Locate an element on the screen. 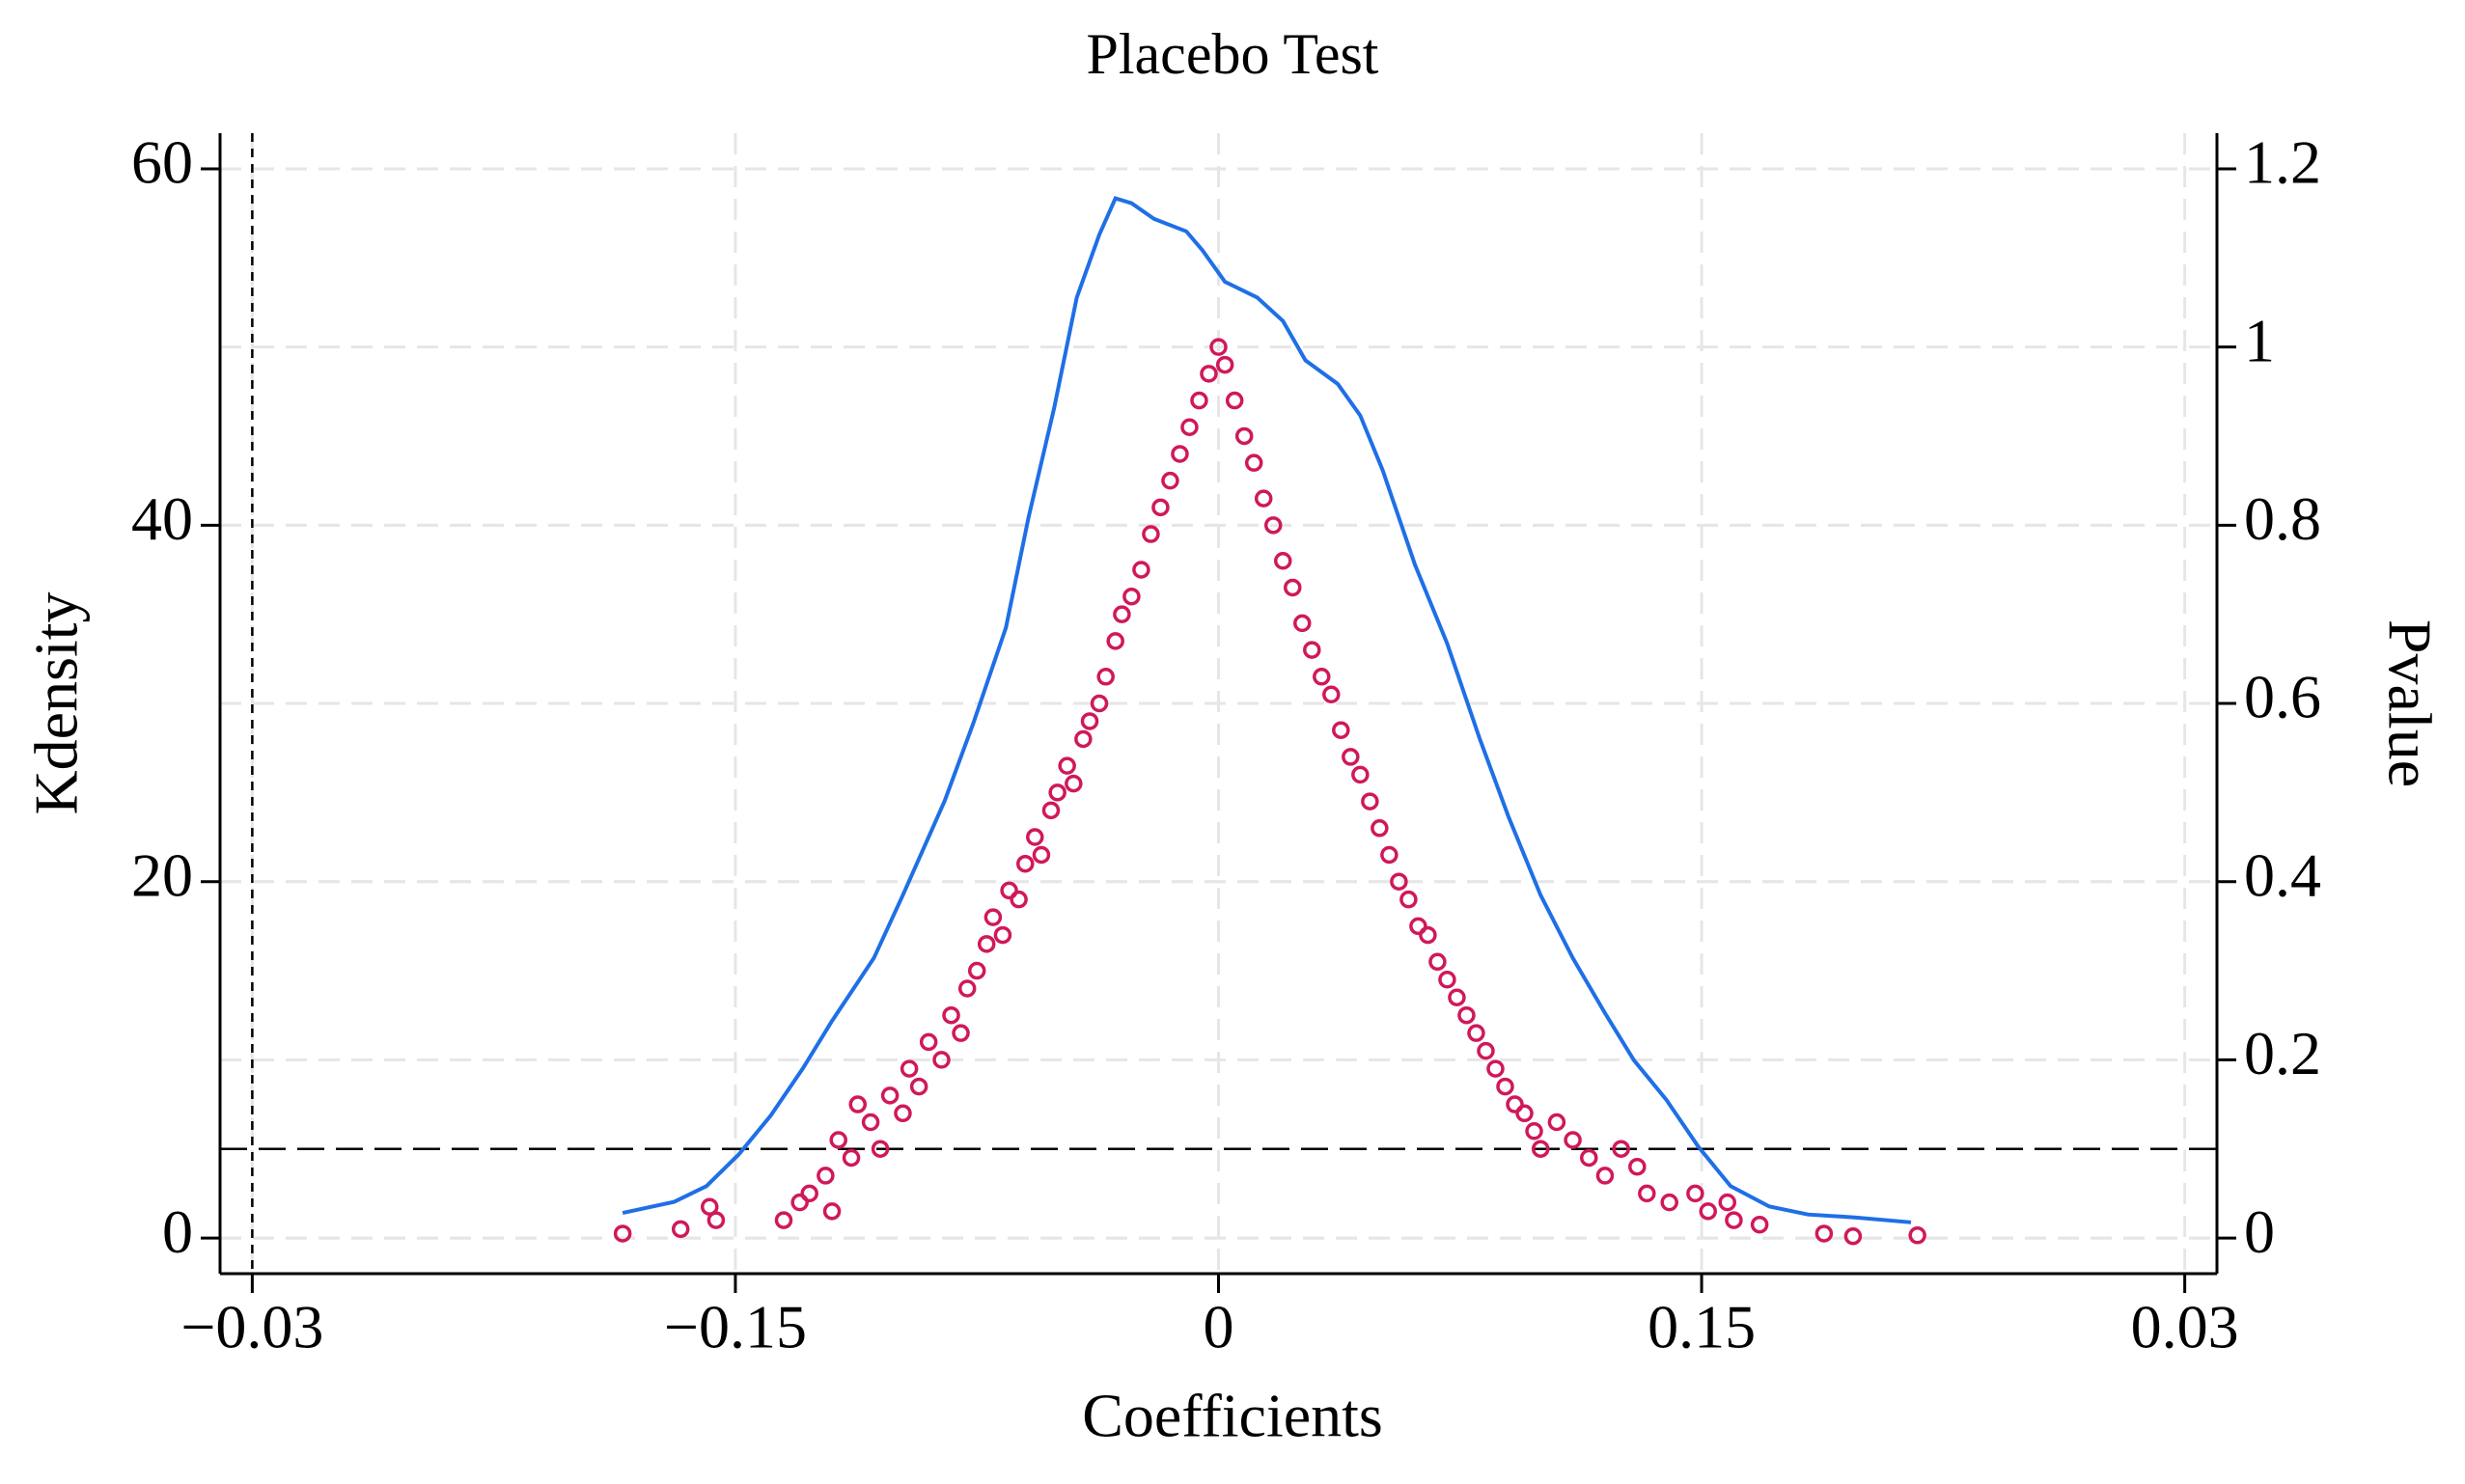 The height and width of the screenshot is (1484, 2465). x-tick-label: −0.03 is located at coordinates (251, 1327).